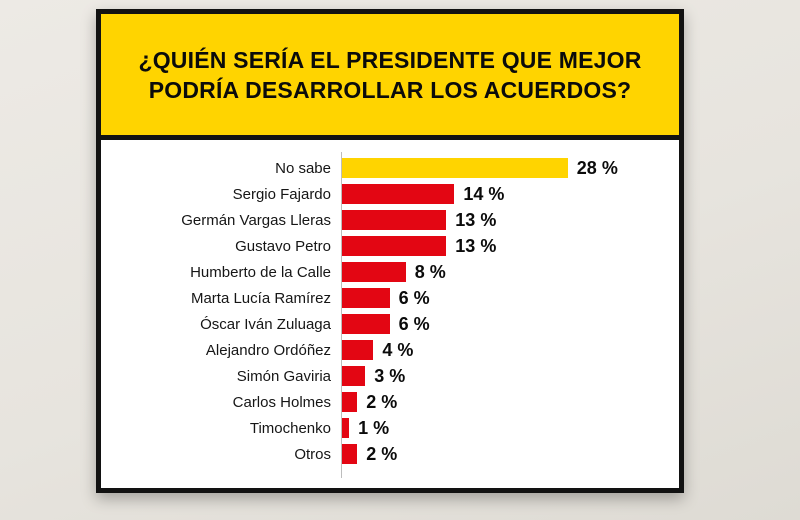 Image resolution: width=800 pixels, height=520 pixels. What do you see at coordinates (265, 324) in the screenshot?
I see `category-label: Óscar Iván Zuluaga` at bounding box center [265, 324].